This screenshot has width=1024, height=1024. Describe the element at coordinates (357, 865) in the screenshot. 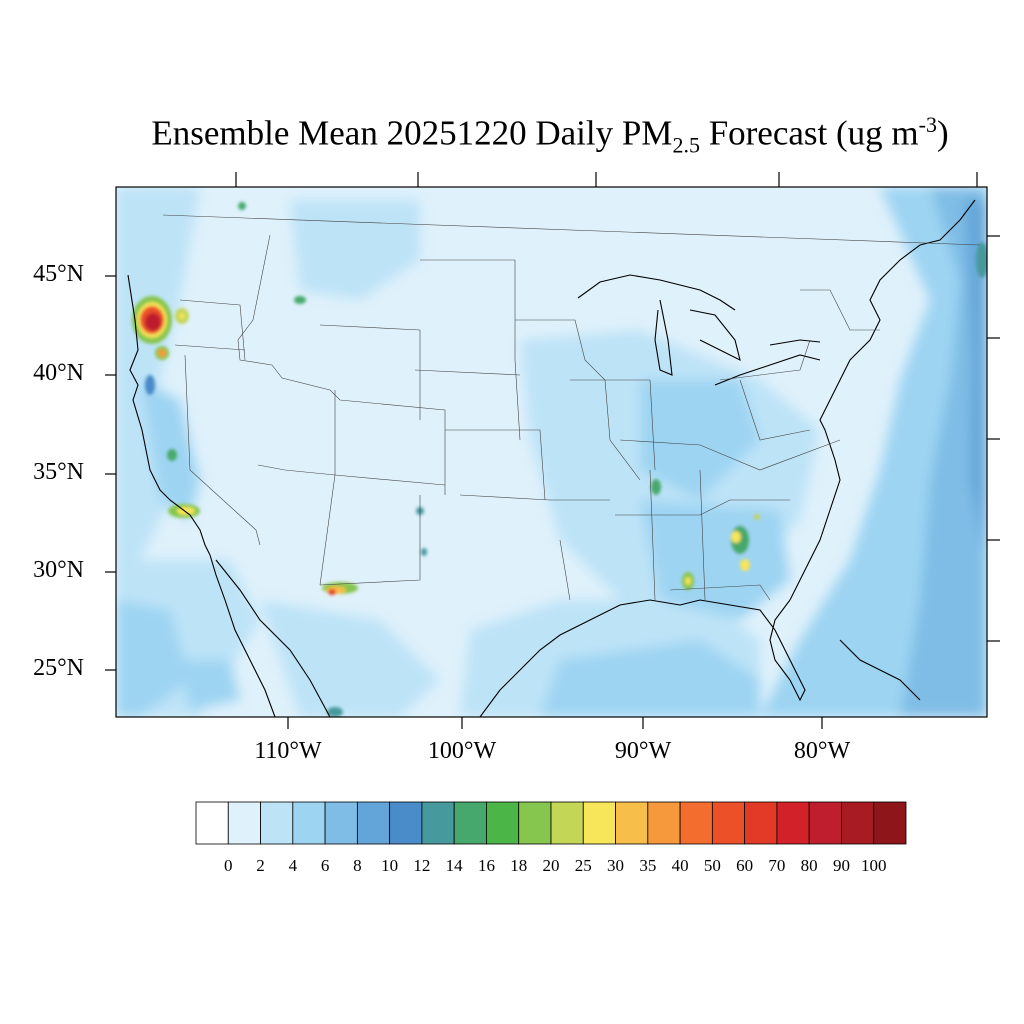

I see `colorbar-tick-label: 8` at that location.